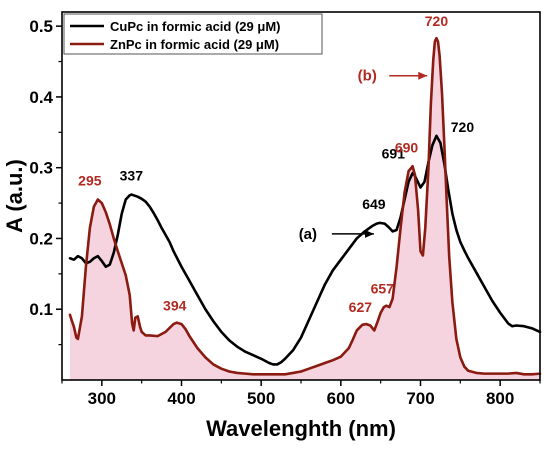 The width and height of the screenshot is (550, 450). Describe the element at coordinates (181, 398) in the screenshot. I see `x-tick-label: 400` at that location.